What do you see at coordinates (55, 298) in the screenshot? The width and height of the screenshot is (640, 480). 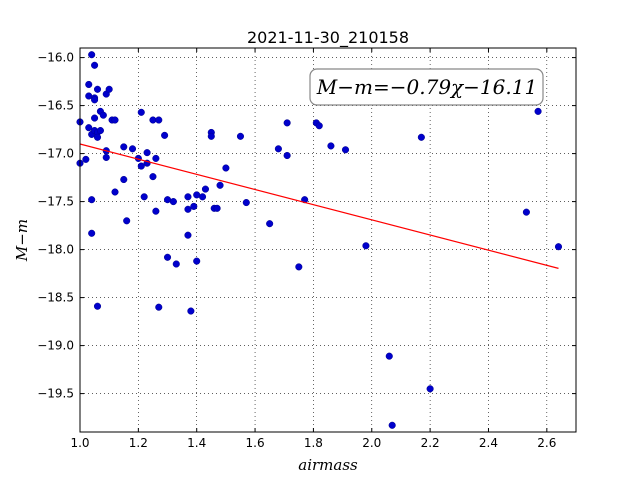 I see `y-tick-label: −18.5` at bounding box center [55, 298].